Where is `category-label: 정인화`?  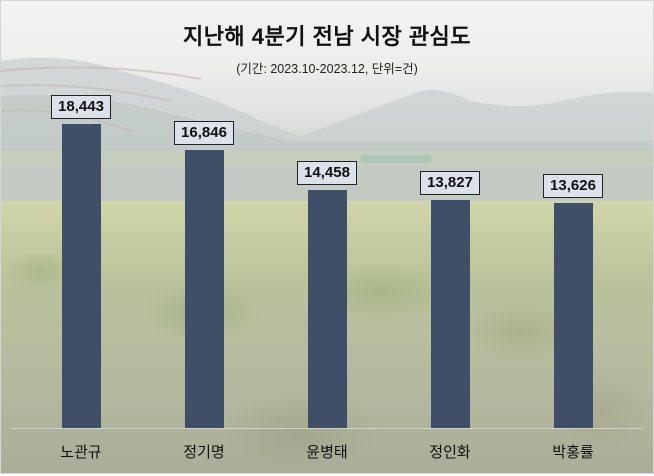
category-label: 정인화 is located at coordinates (450, 452).